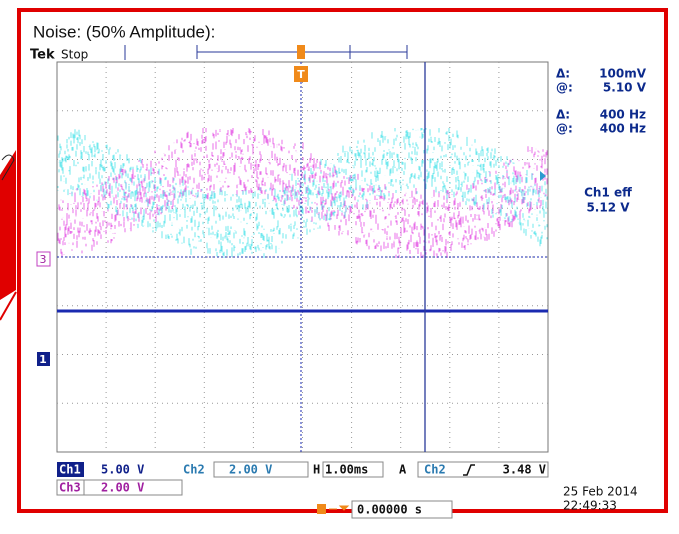 The height and width of the screenshot is (534, 679). What do you see at coordinates (608, 193) in the screenshot?
I see `measurement-label: Ch1 eff` at bounding box center [608, 193].